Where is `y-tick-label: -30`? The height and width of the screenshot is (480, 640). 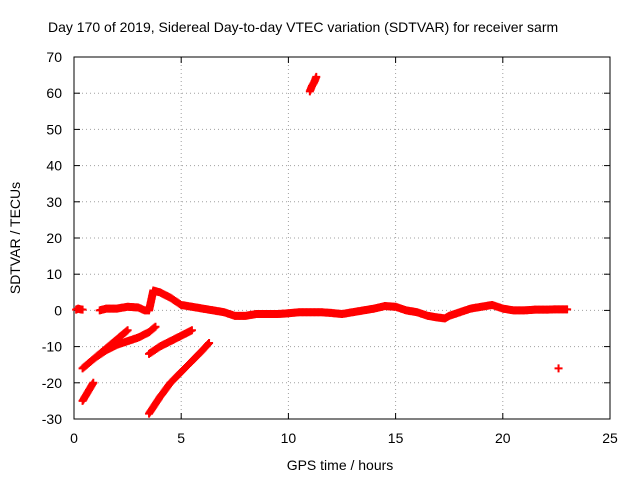 y-tick-label: -30 is located at coordinates (52, 419).